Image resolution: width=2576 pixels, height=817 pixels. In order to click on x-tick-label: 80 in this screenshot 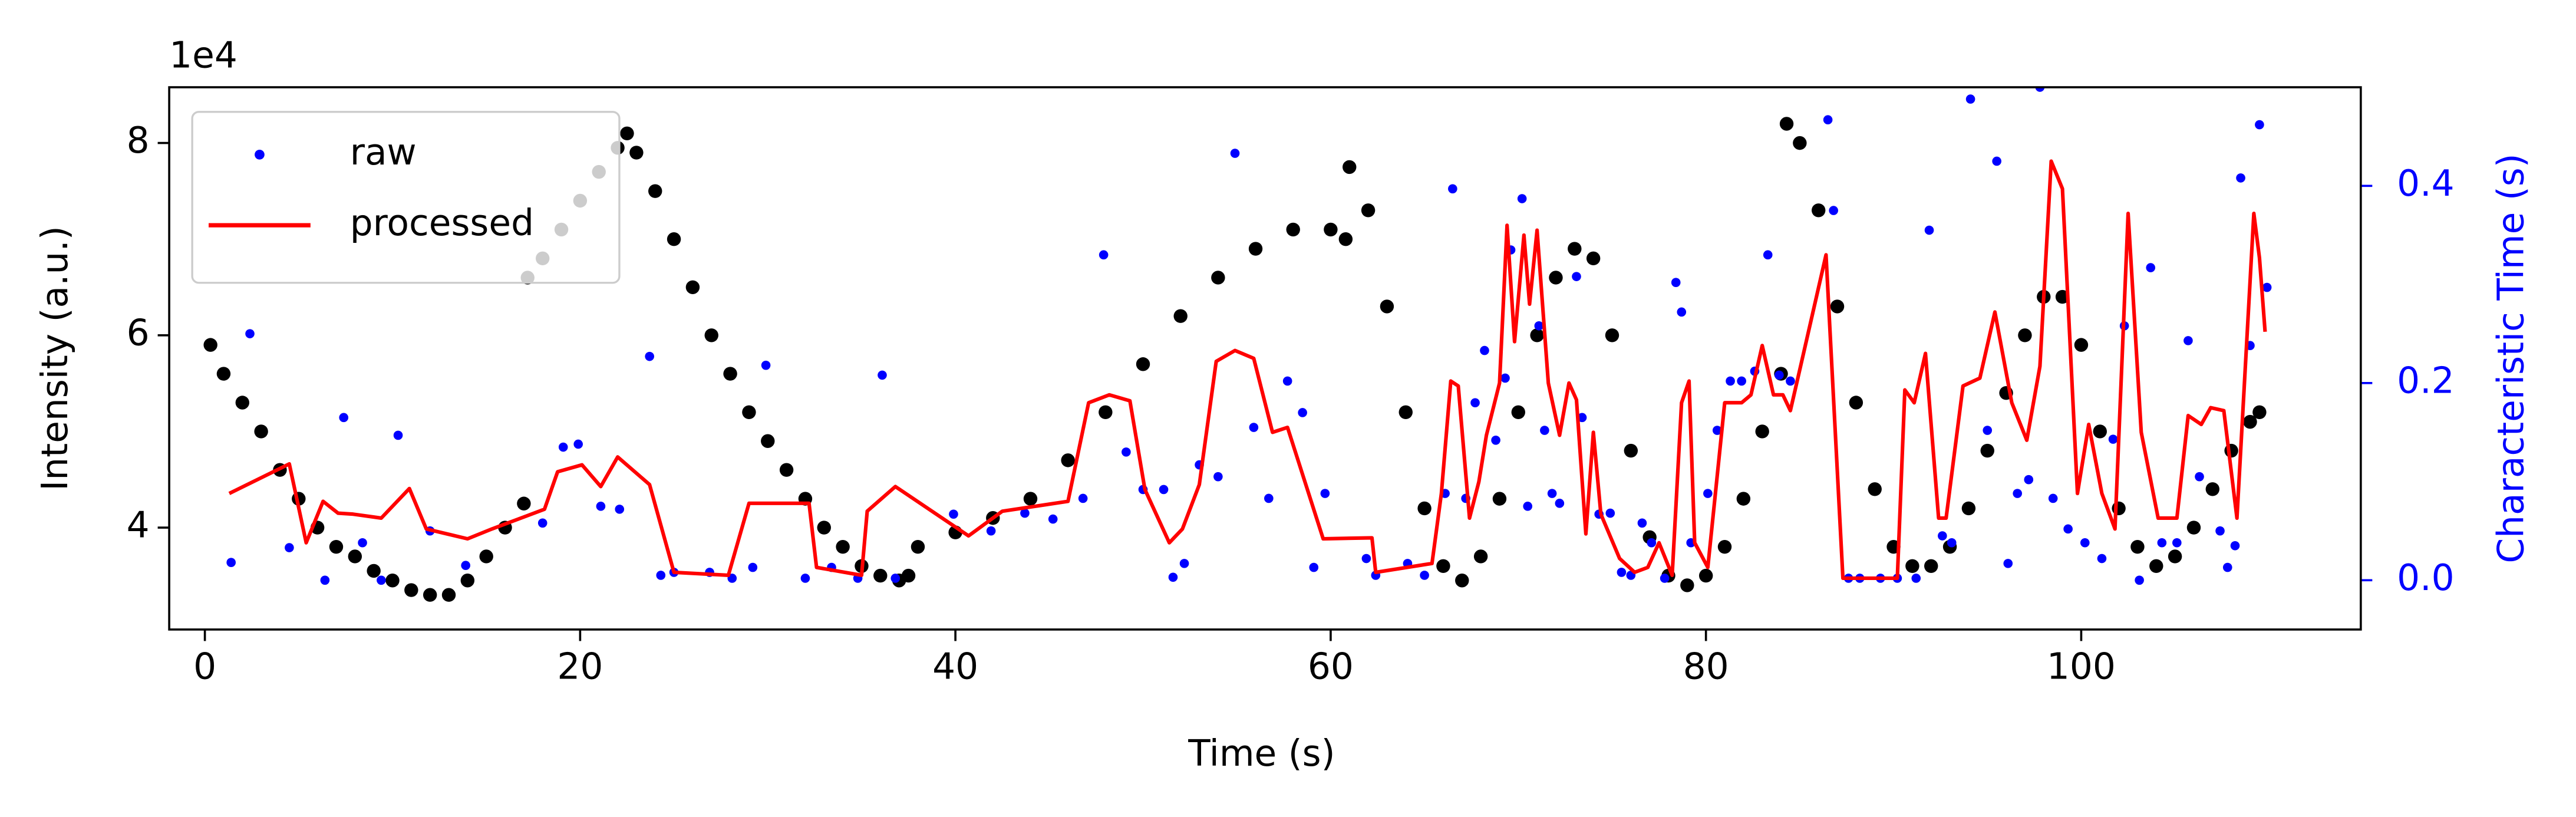, I will do `click(1706, 666)`.